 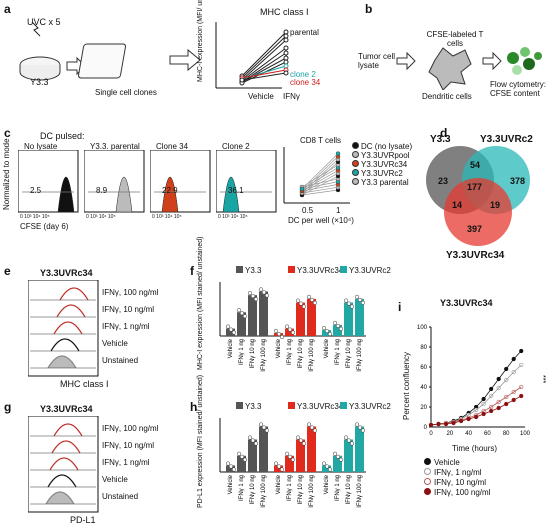 I want to click on c-legend-item: Y3.3UVRpool, so click(x=380, y=155).